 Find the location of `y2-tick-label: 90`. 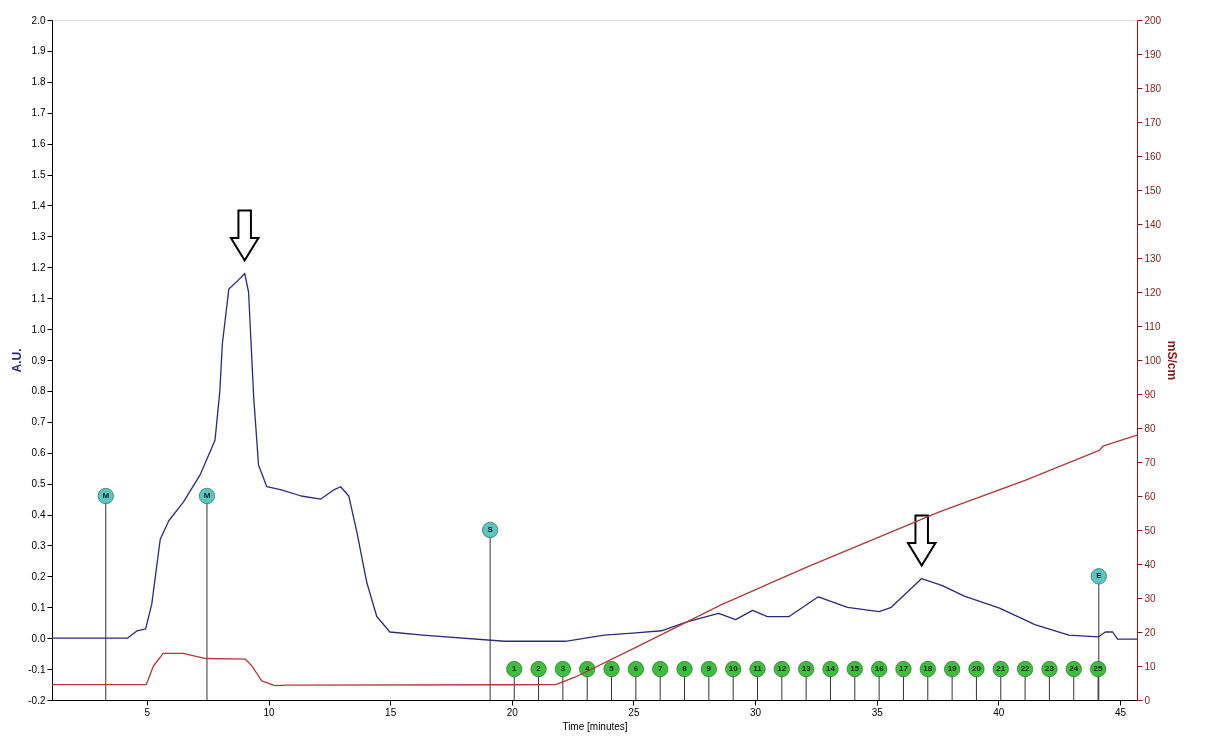

y2-tick-label: 90 is located at coordinates (1150, 394).